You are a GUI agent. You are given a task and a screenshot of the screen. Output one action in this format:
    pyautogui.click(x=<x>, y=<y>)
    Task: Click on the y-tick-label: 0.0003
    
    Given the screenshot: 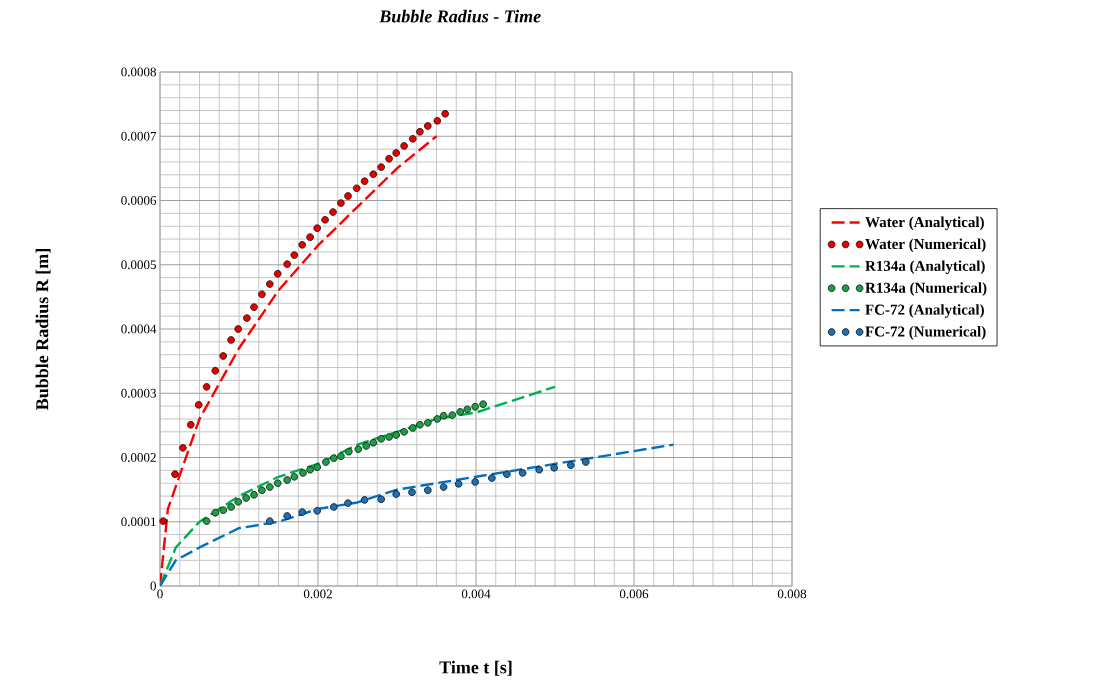 What is the action you would take?
    pyautogui.click(x=138, y=393)
    